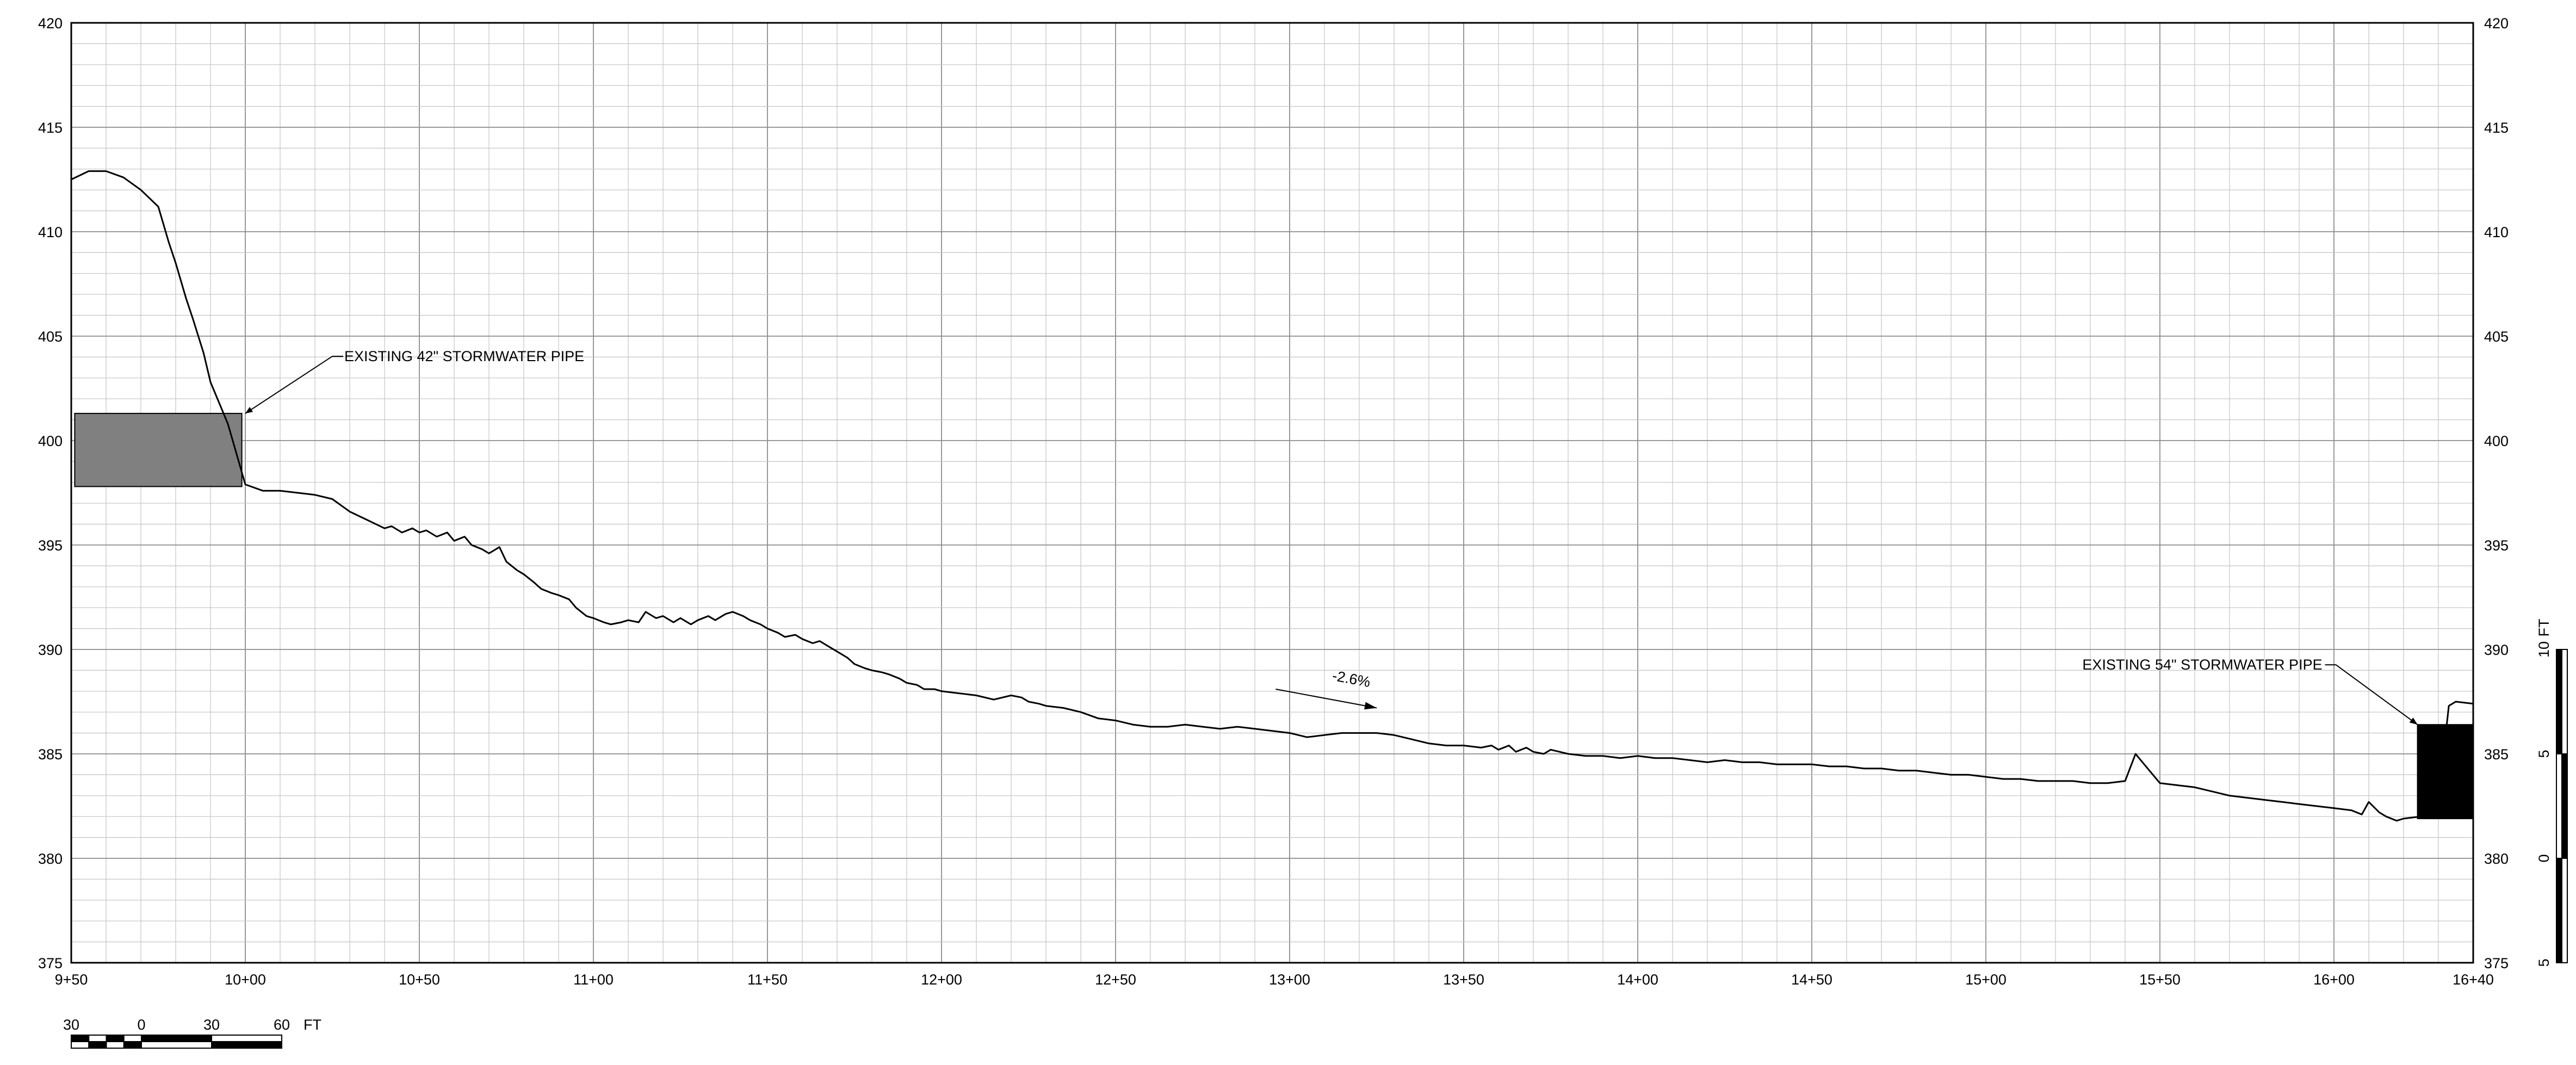 Image resolution: width=2576 pixels, height=1065 pixels. I want to click on slope-label: -2.6%, so click(1352, 678).